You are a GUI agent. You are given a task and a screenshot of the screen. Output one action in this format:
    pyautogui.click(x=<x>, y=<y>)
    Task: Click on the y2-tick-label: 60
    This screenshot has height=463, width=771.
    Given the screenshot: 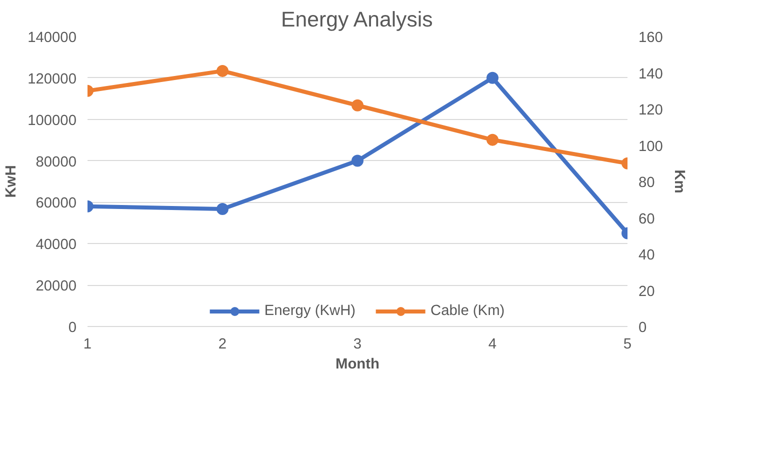 What is the action you would take?
    pyautogui.click(x=646, y=219)
    